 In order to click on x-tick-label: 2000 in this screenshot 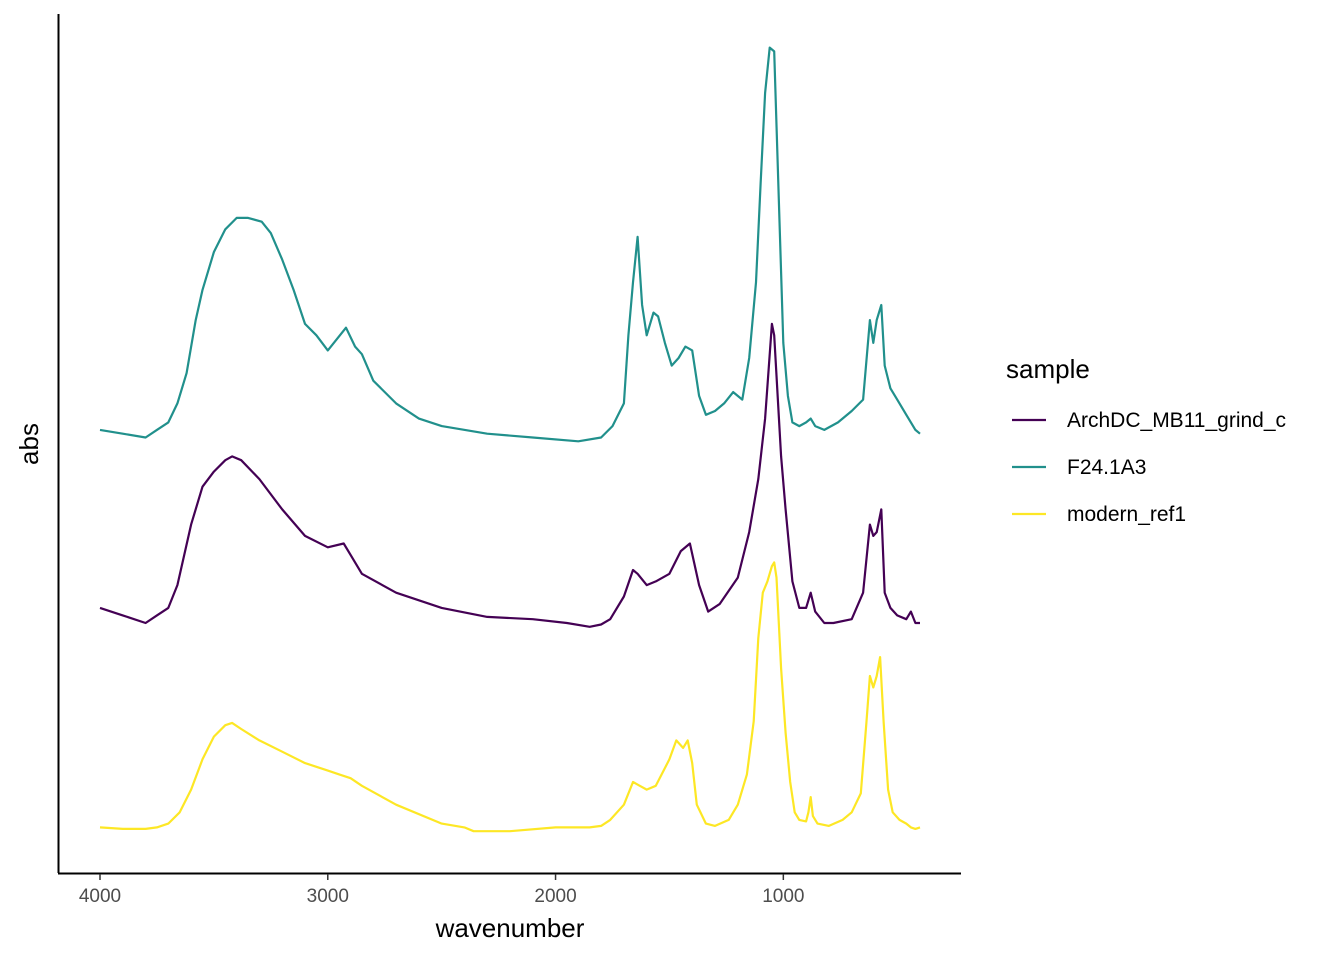, I will do `click(555, 896)`.